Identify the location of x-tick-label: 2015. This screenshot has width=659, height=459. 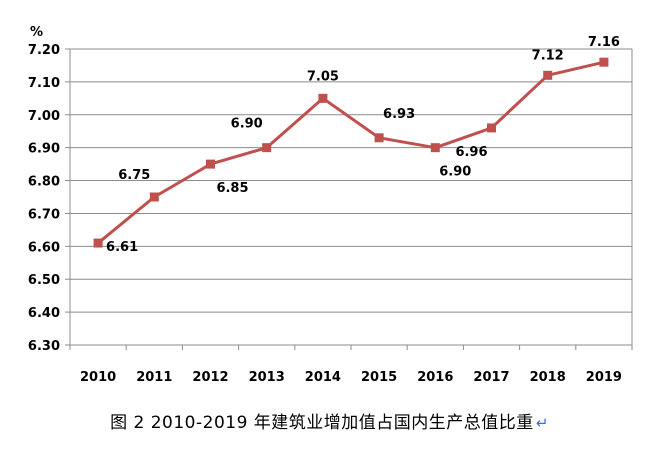
(379, 377).